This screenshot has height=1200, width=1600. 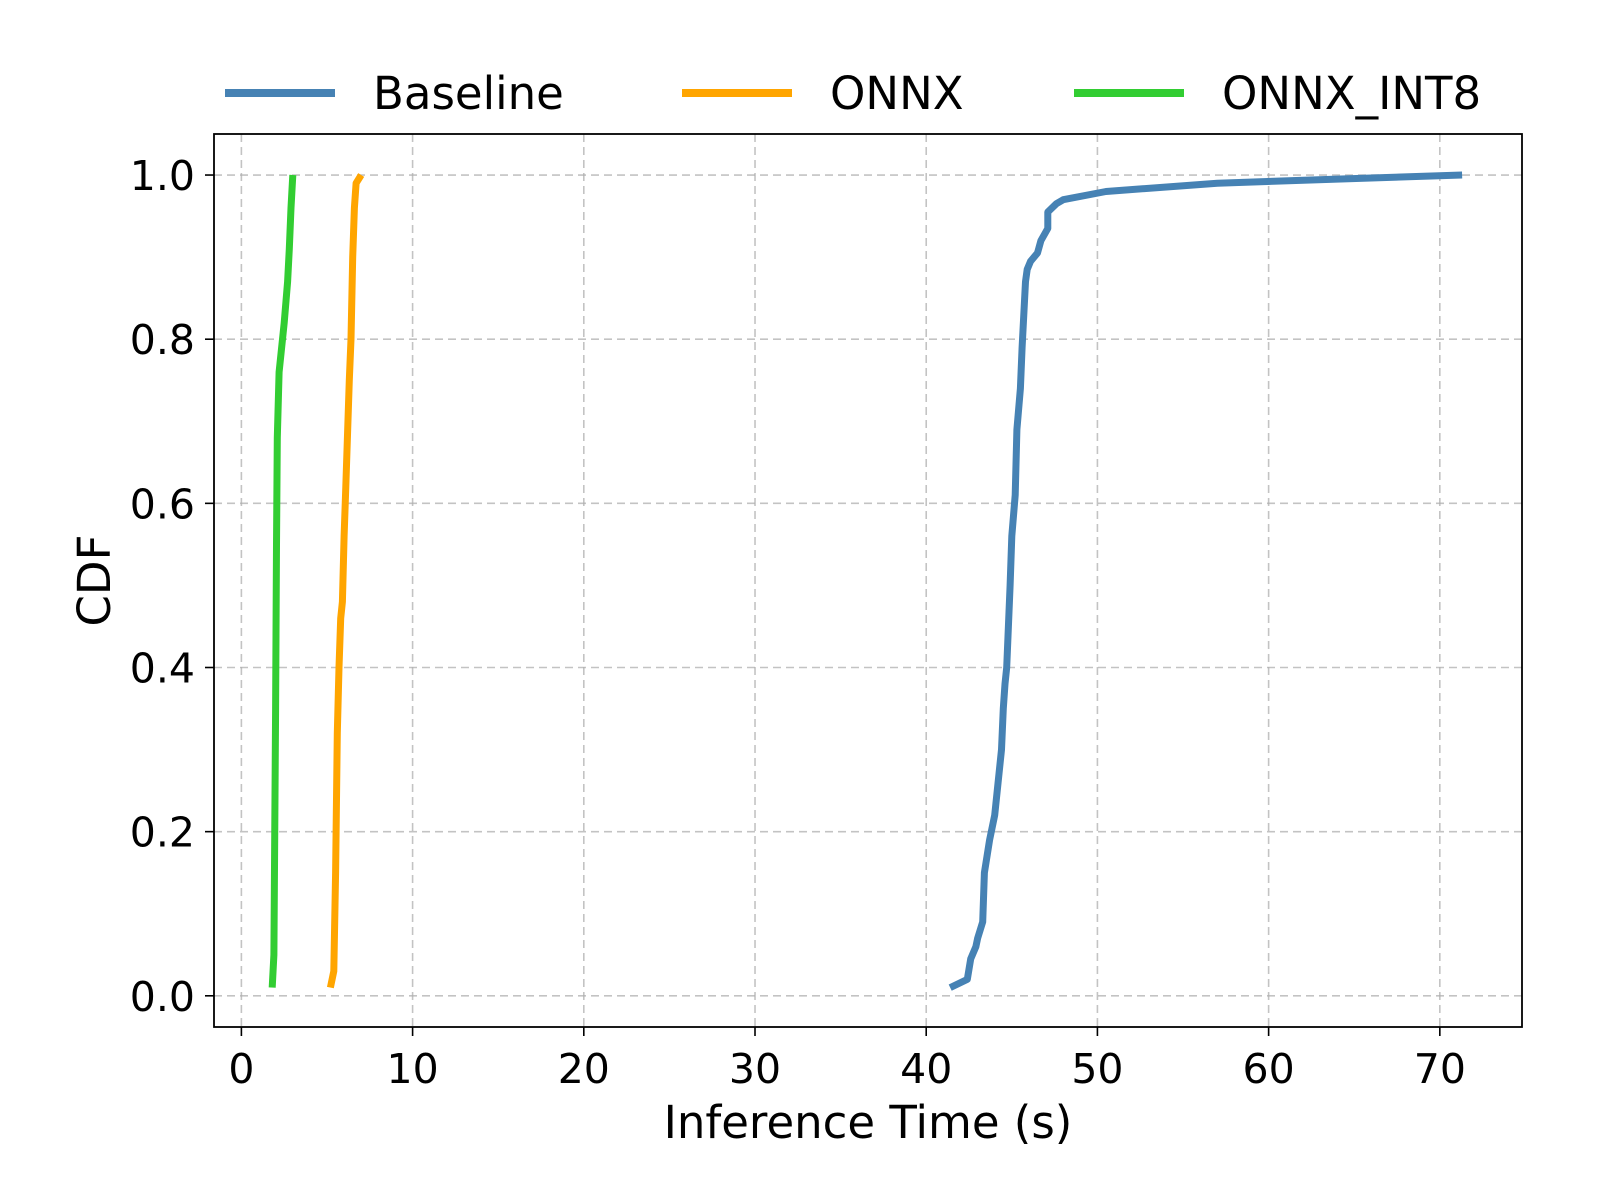 I want to click on y-tick-label: 1.0, so click(x=162, y=176).